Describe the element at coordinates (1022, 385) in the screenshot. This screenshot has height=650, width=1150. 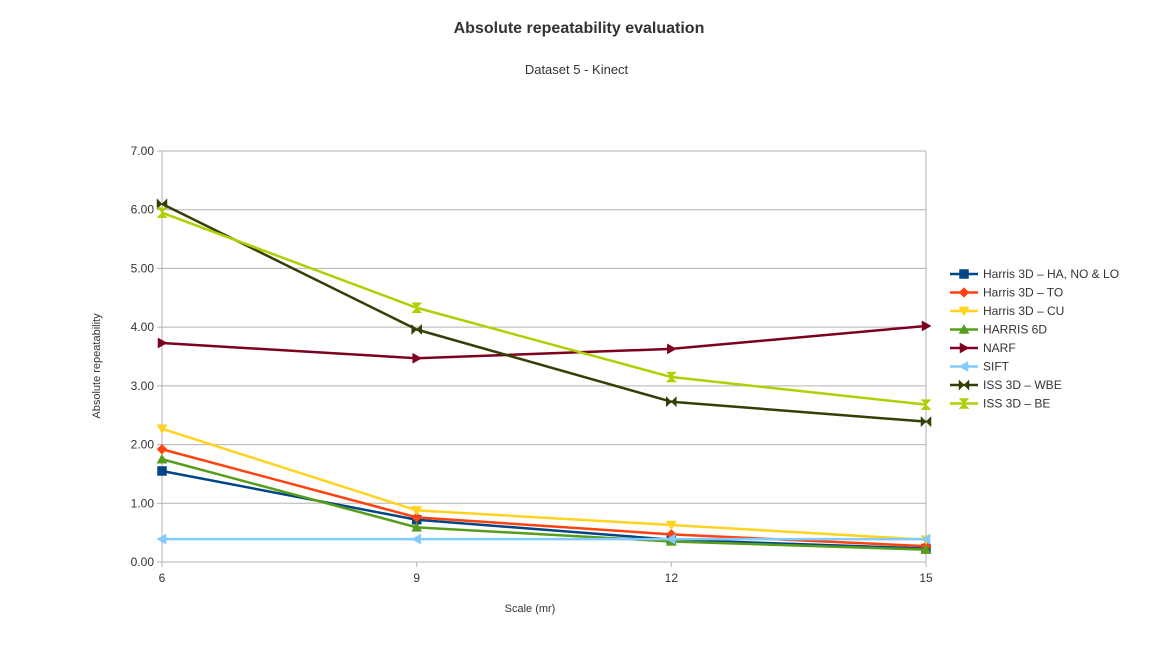
I see `legend-label: ISS 3D – WBE` at that location.